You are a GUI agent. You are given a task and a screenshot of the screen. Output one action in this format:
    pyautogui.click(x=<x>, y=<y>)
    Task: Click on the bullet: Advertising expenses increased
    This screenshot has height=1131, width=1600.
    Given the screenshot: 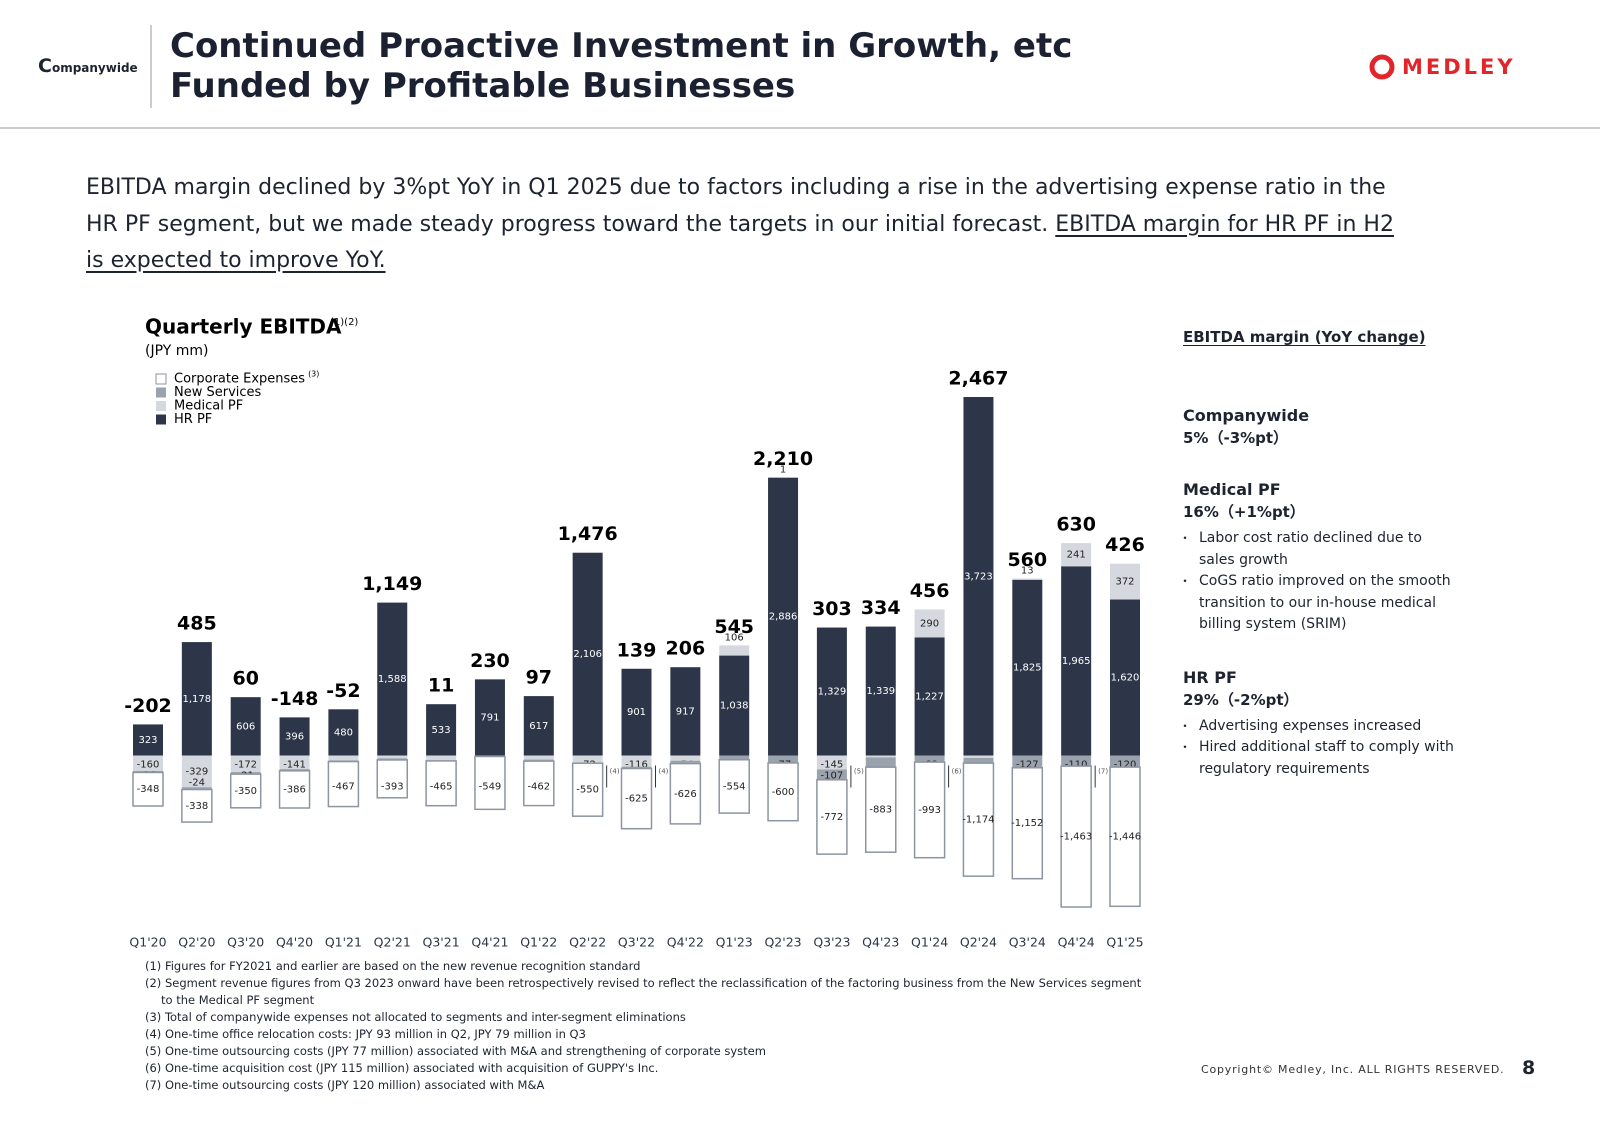 What is the action you would take?
    pyautogui.click(x=1319, y=727)
    